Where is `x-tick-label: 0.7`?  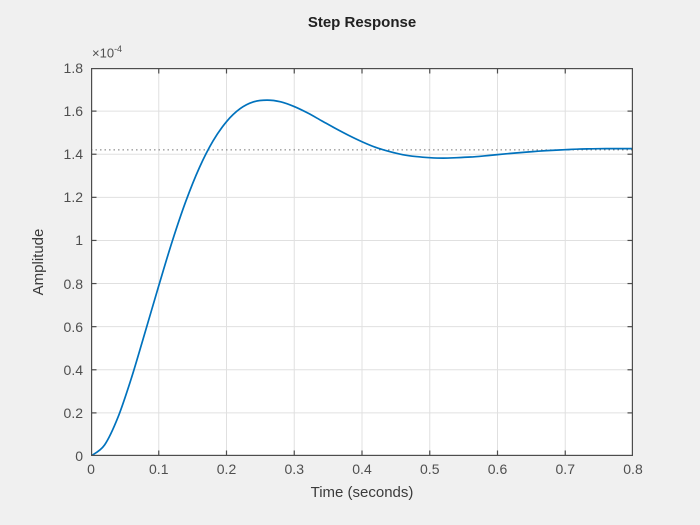
x-tick-label: 0.7 is located at coordinates (565, 469).